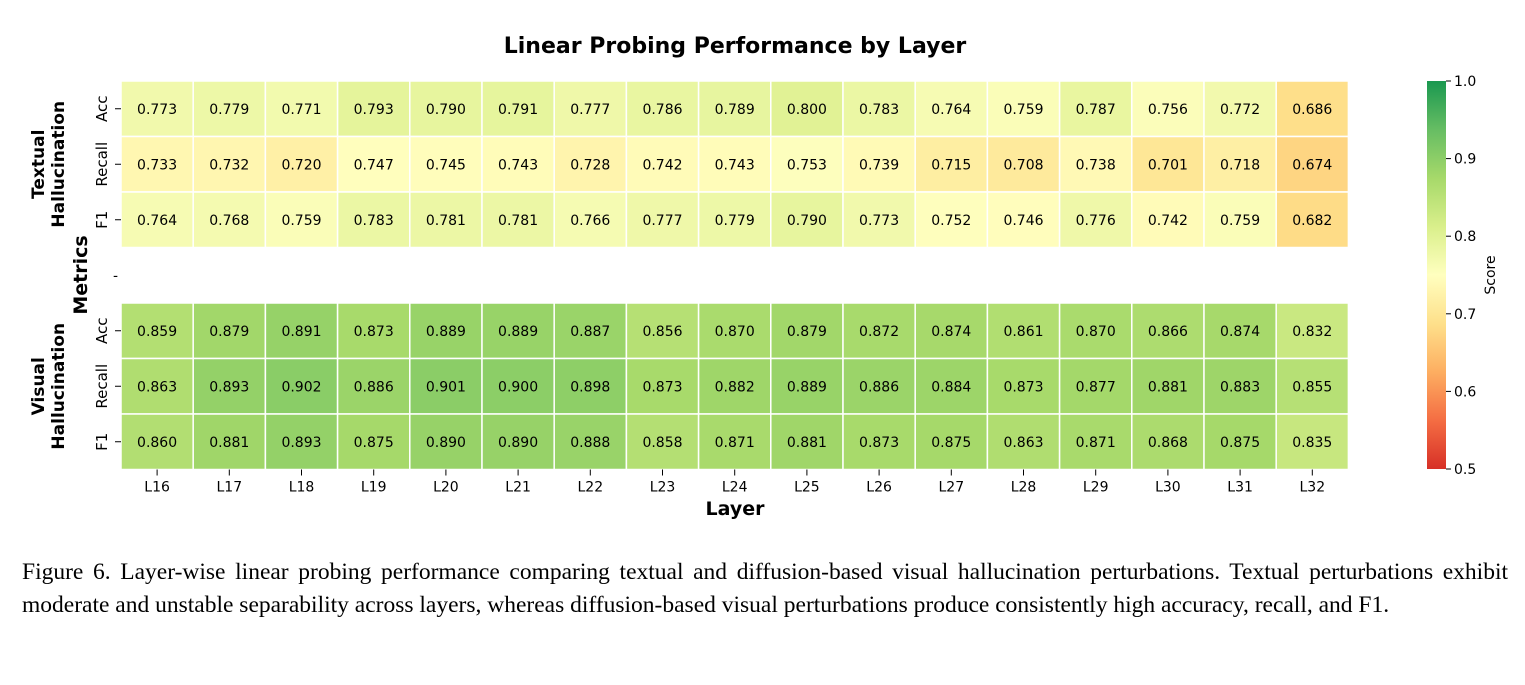  Describe the element at coordinates (736, 509) in the screenshot. I see `x-axis-label: Layer` at that location.